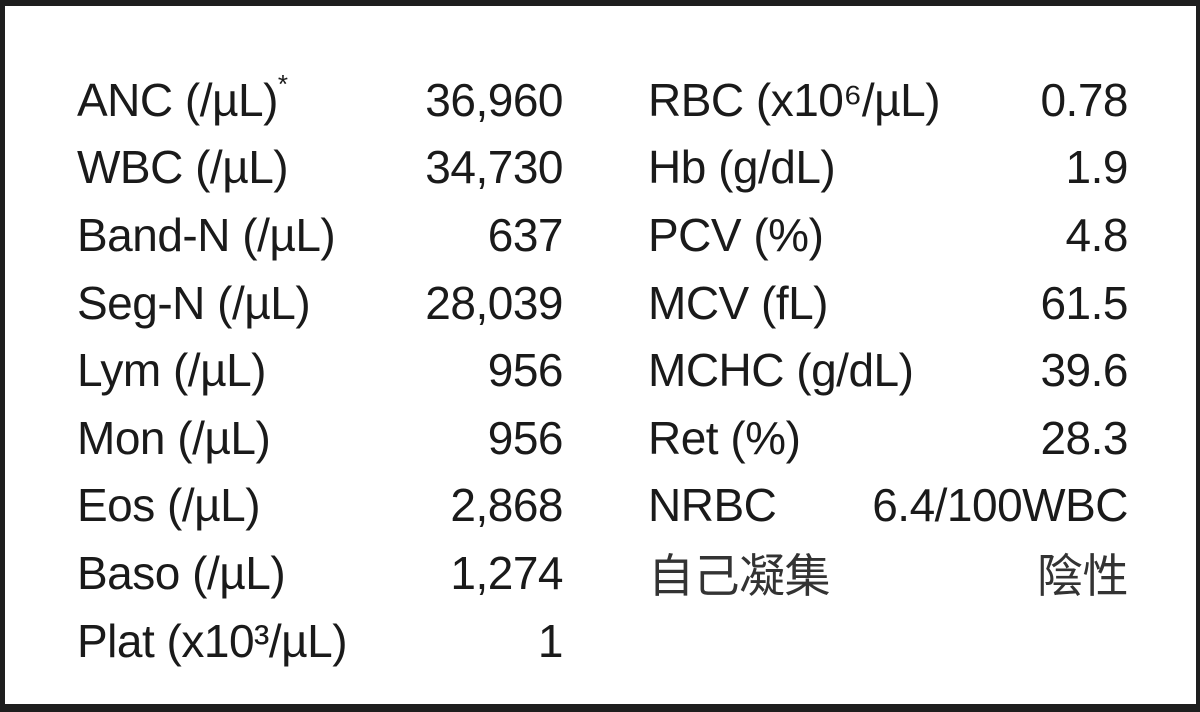 The height and width of the screenshot is (712, 1200). Describe the element at coordinates (320, 573) in the screenshot. I see `row-baso: Baso (/µL) 1,274` at that location.